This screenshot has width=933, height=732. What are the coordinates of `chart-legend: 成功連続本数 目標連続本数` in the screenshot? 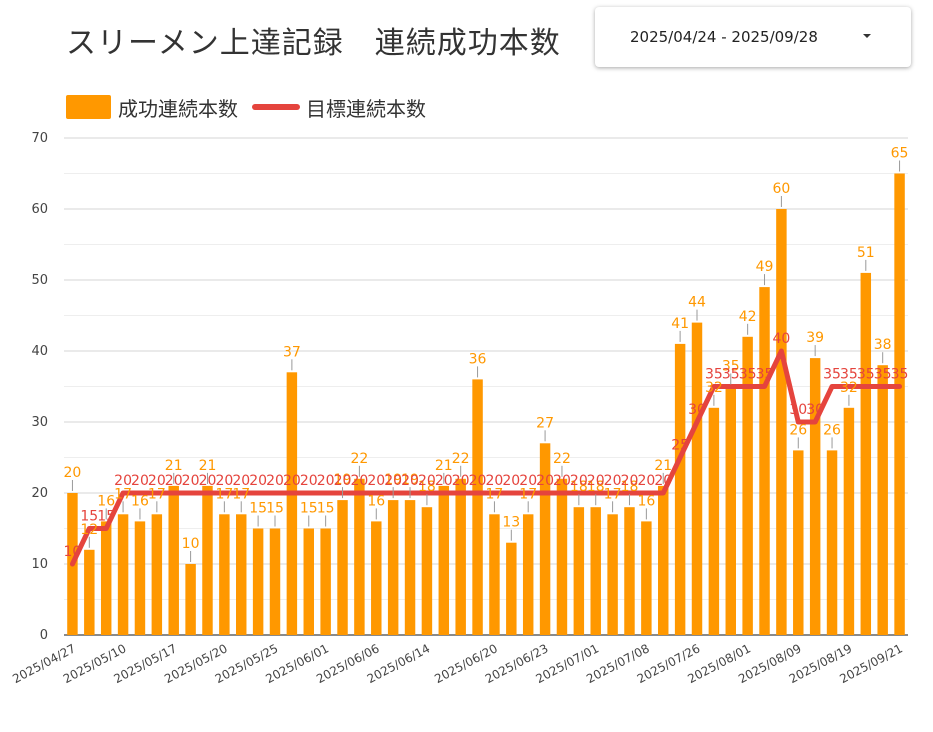 It's located at (253, 107).